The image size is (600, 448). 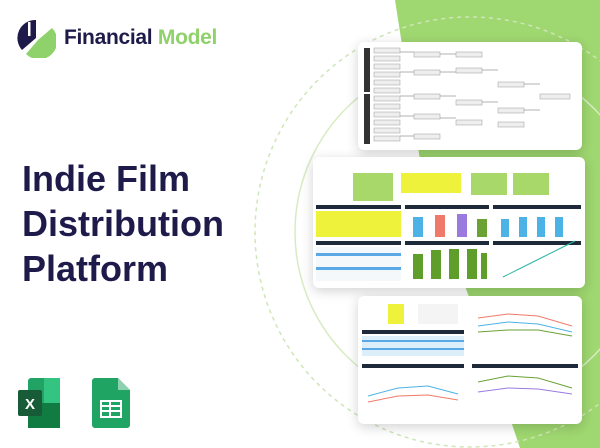 What do you see at coordinates (470, 360) in the screenshot?
I see `charts-preview` at bounding box center [470, 360].